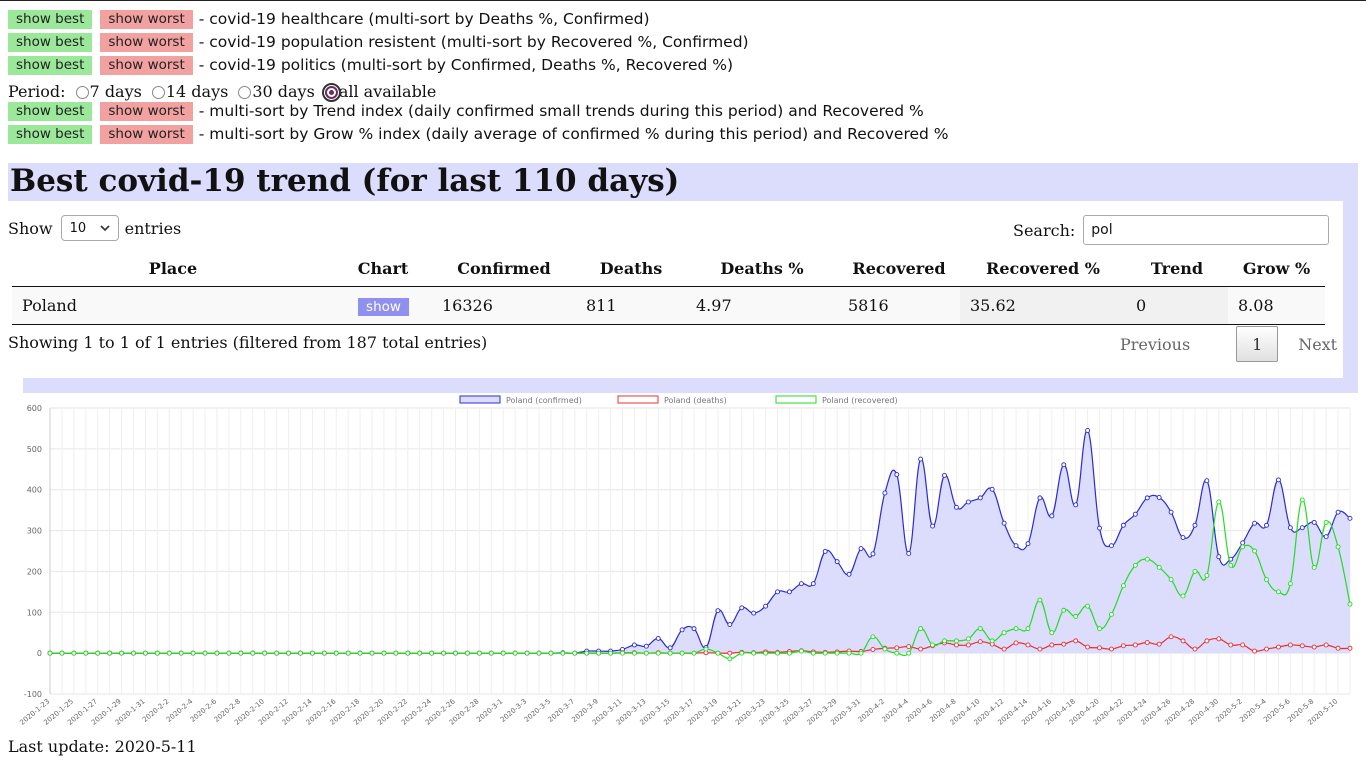  I want to click on cell-trend: 0, so click(1177, 305).